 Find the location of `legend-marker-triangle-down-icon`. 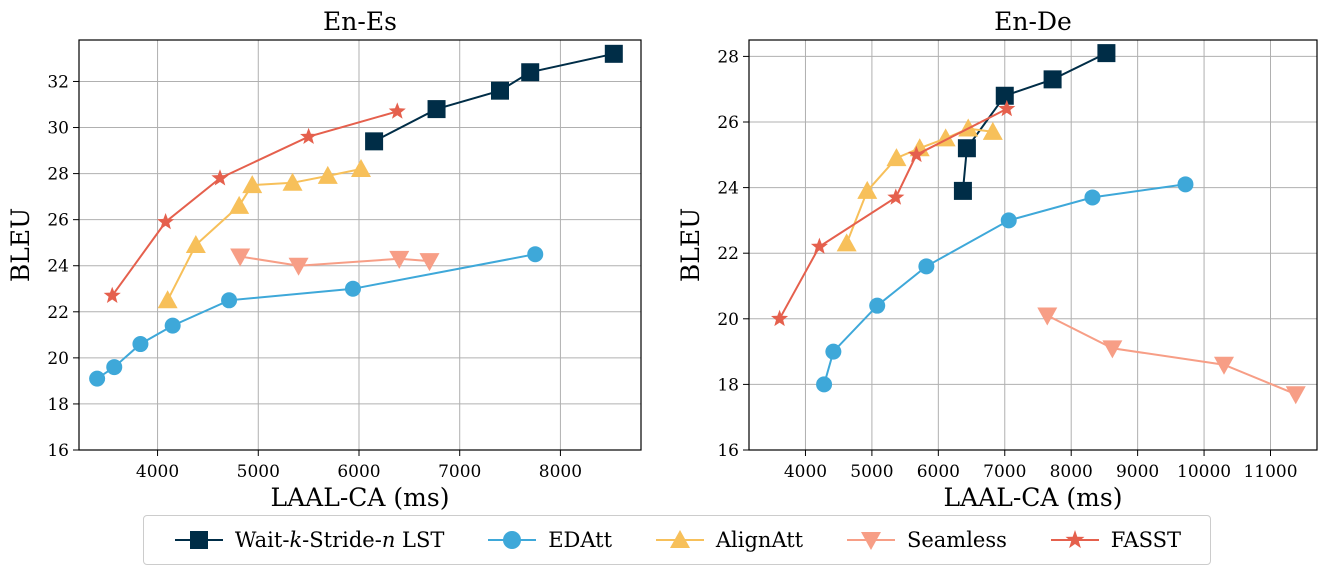

legend-marker-triangle-down-icon is located at coordinates (871, 540).